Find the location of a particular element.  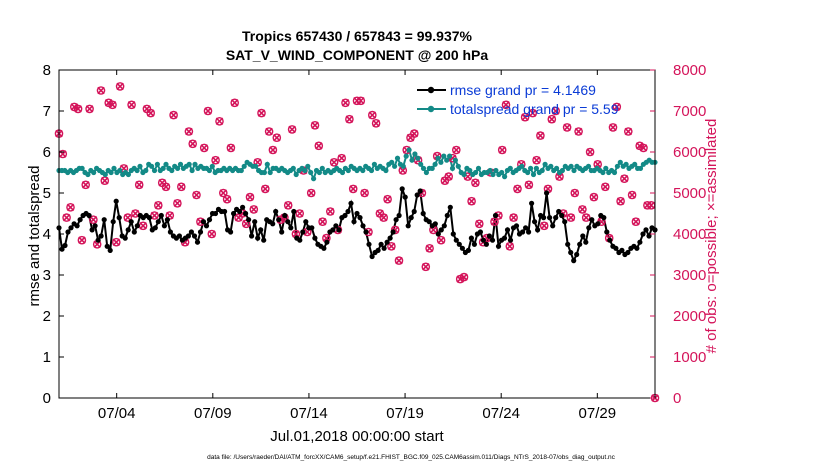

y-tick-label: 0 is located at coordinates (47, 398).